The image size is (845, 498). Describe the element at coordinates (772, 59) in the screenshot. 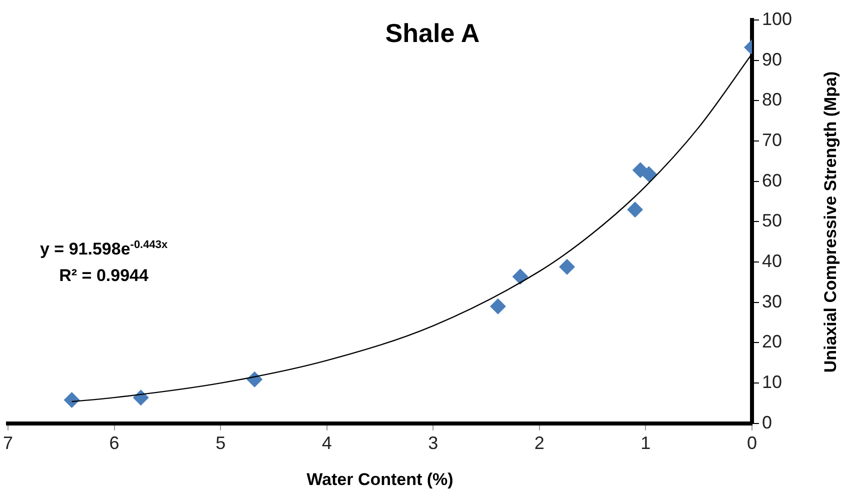

I see `y-tick-label: 90` at that location.